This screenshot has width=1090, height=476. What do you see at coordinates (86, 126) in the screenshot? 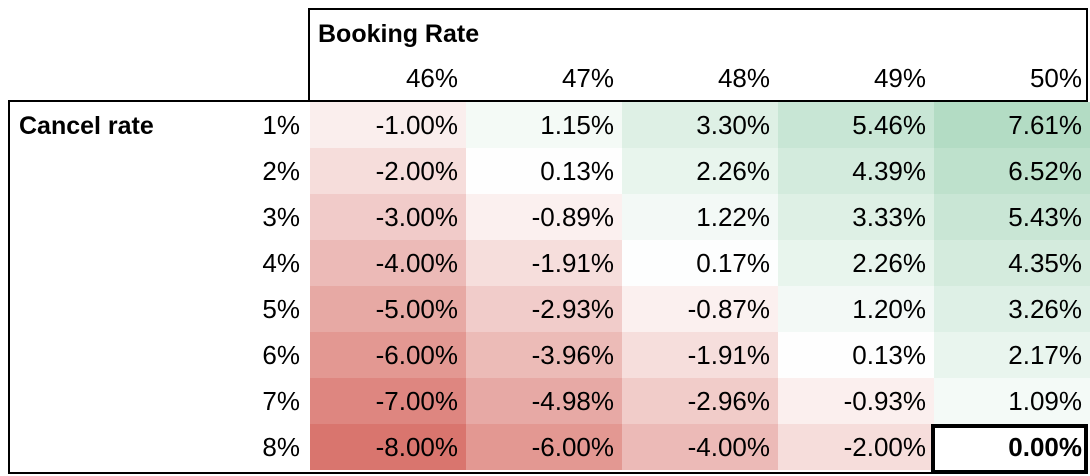
I see `row-group-title: Cancel rate` at bounding box center [86, 126].